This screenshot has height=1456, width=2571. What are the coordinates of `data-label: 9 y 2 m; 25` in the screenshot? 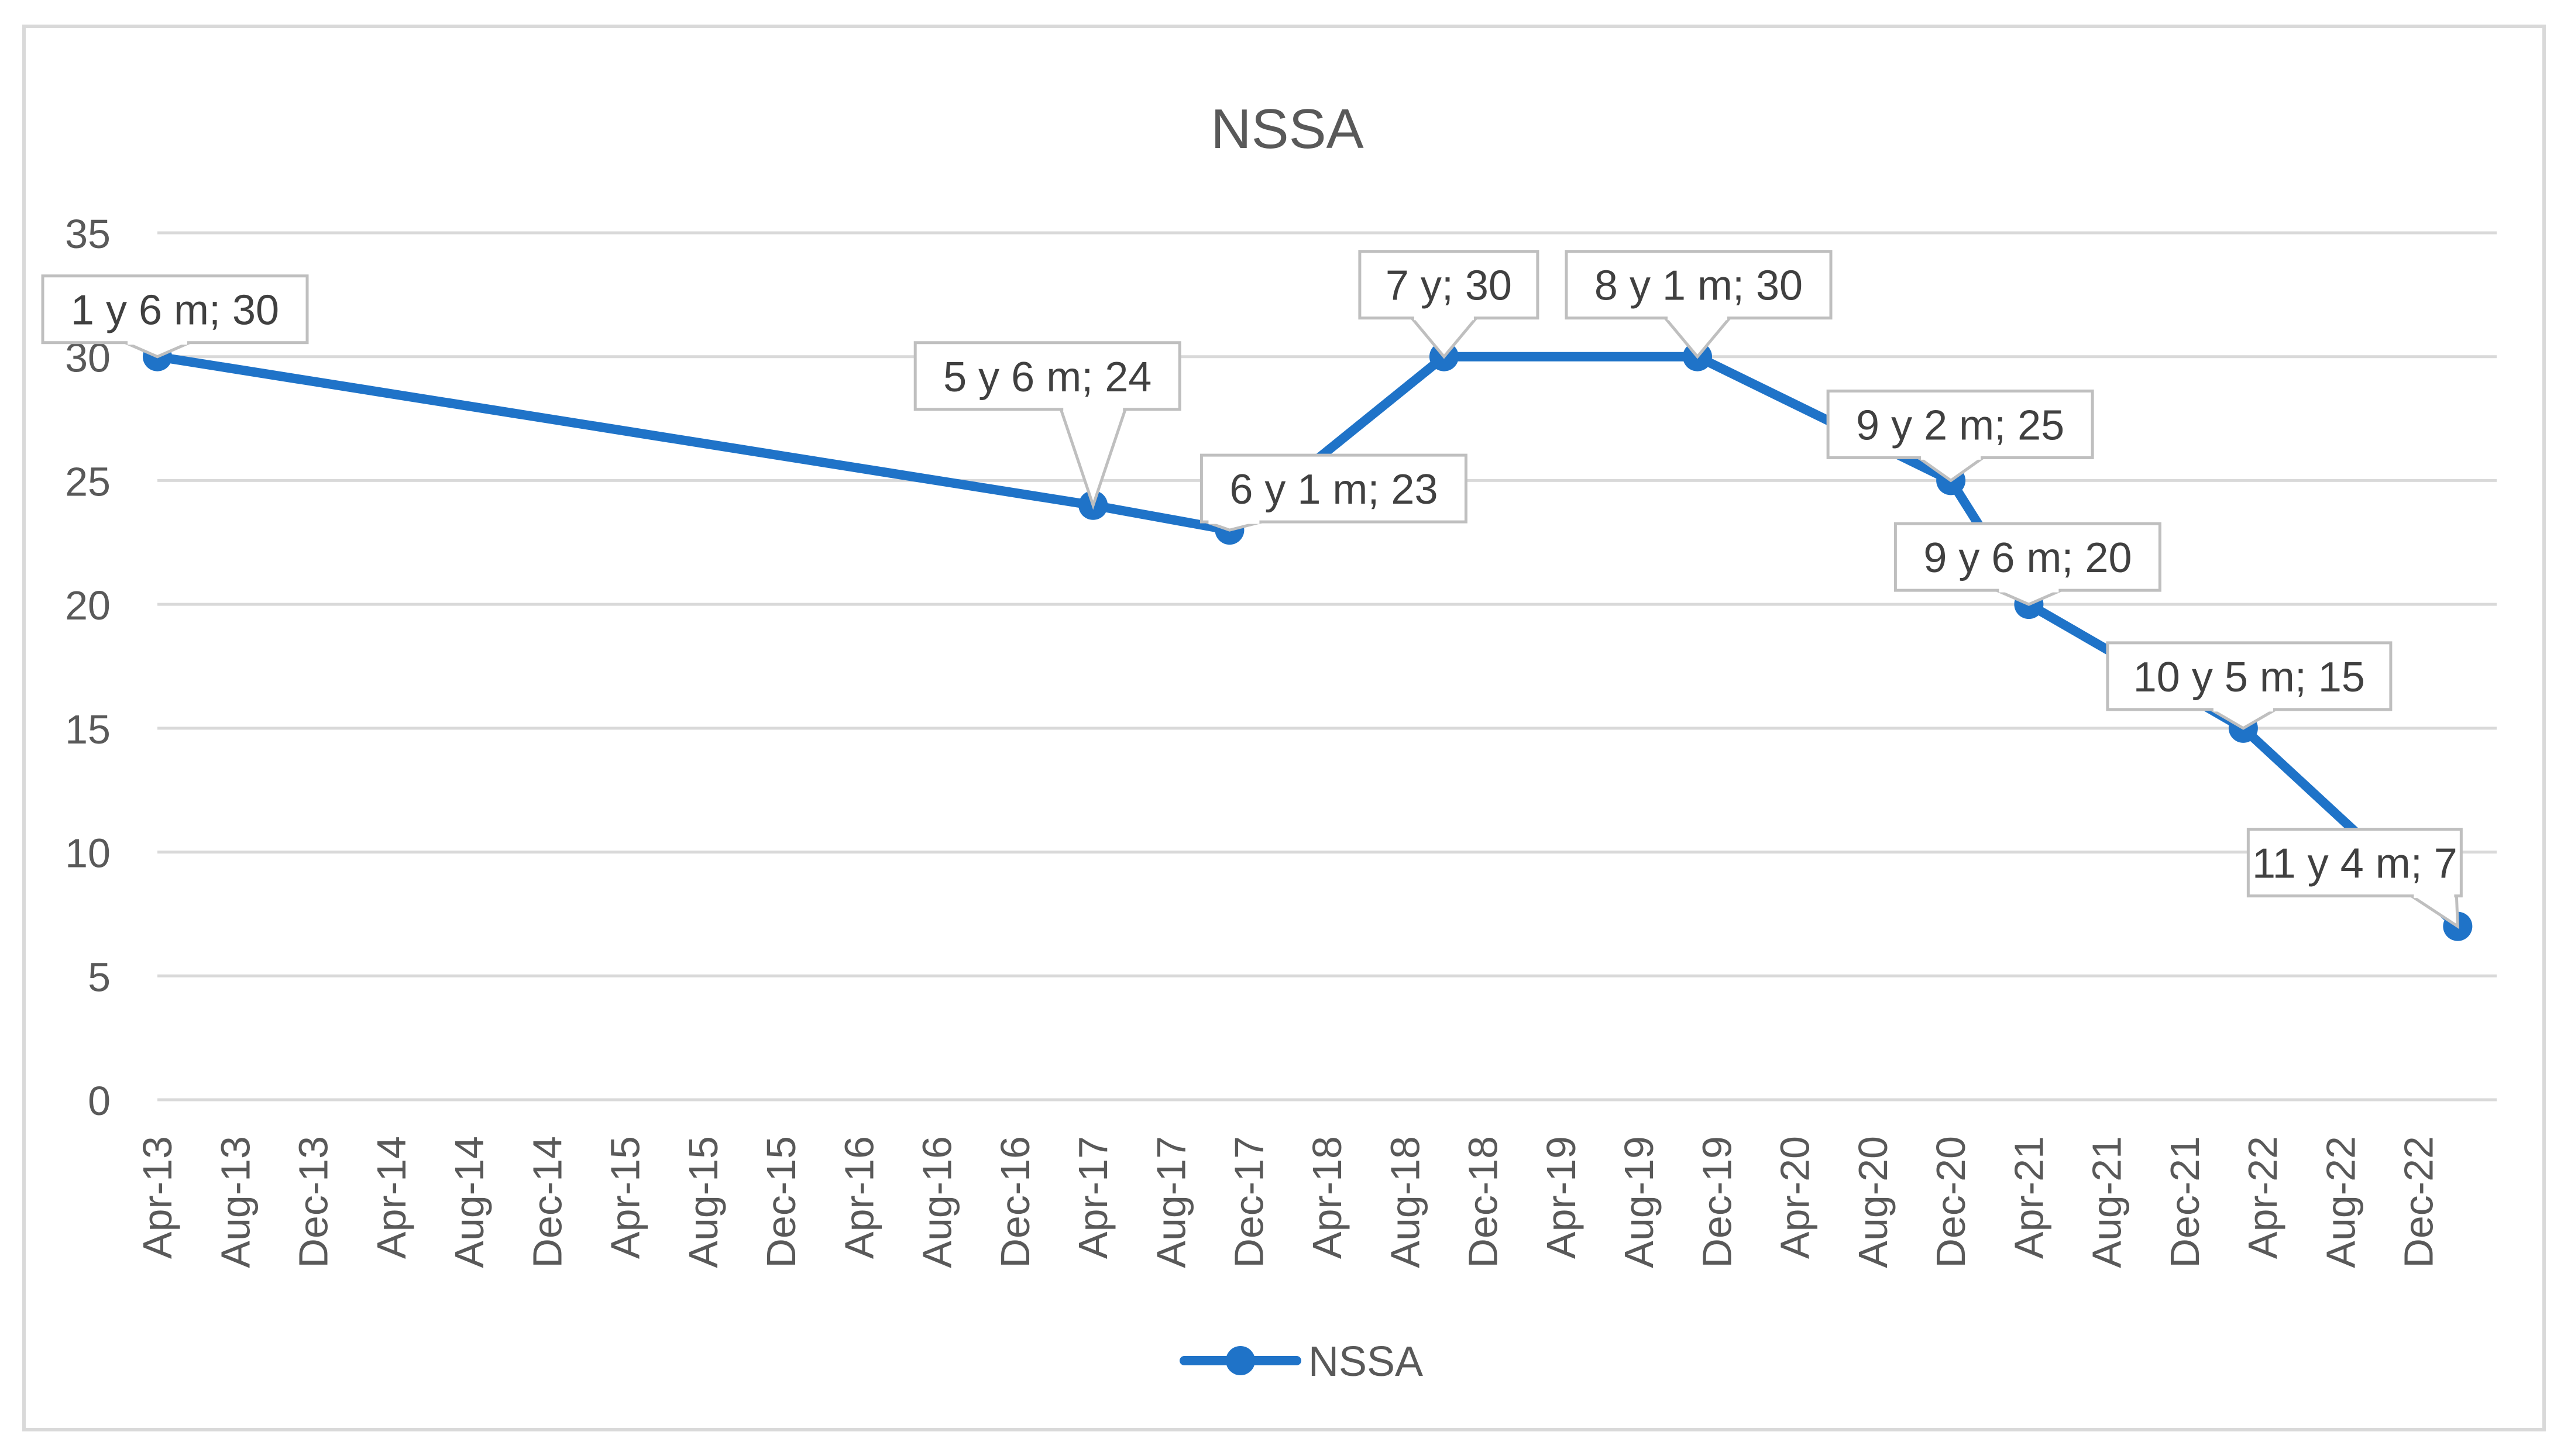 It's located at (1960, 425).